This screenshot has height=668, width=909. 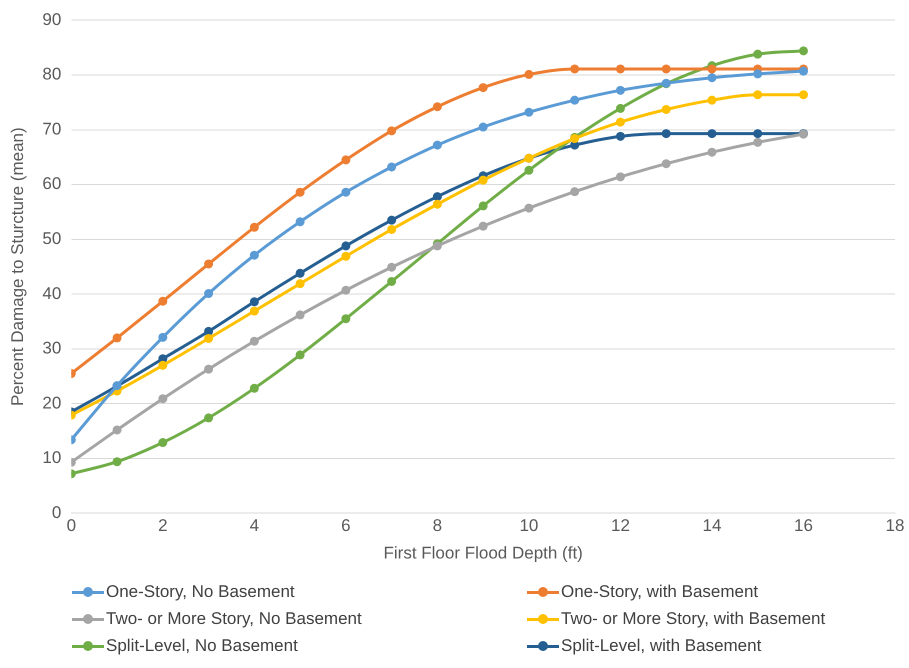 I want to click on x-tick-label: 6, so click(x=346, y=526).